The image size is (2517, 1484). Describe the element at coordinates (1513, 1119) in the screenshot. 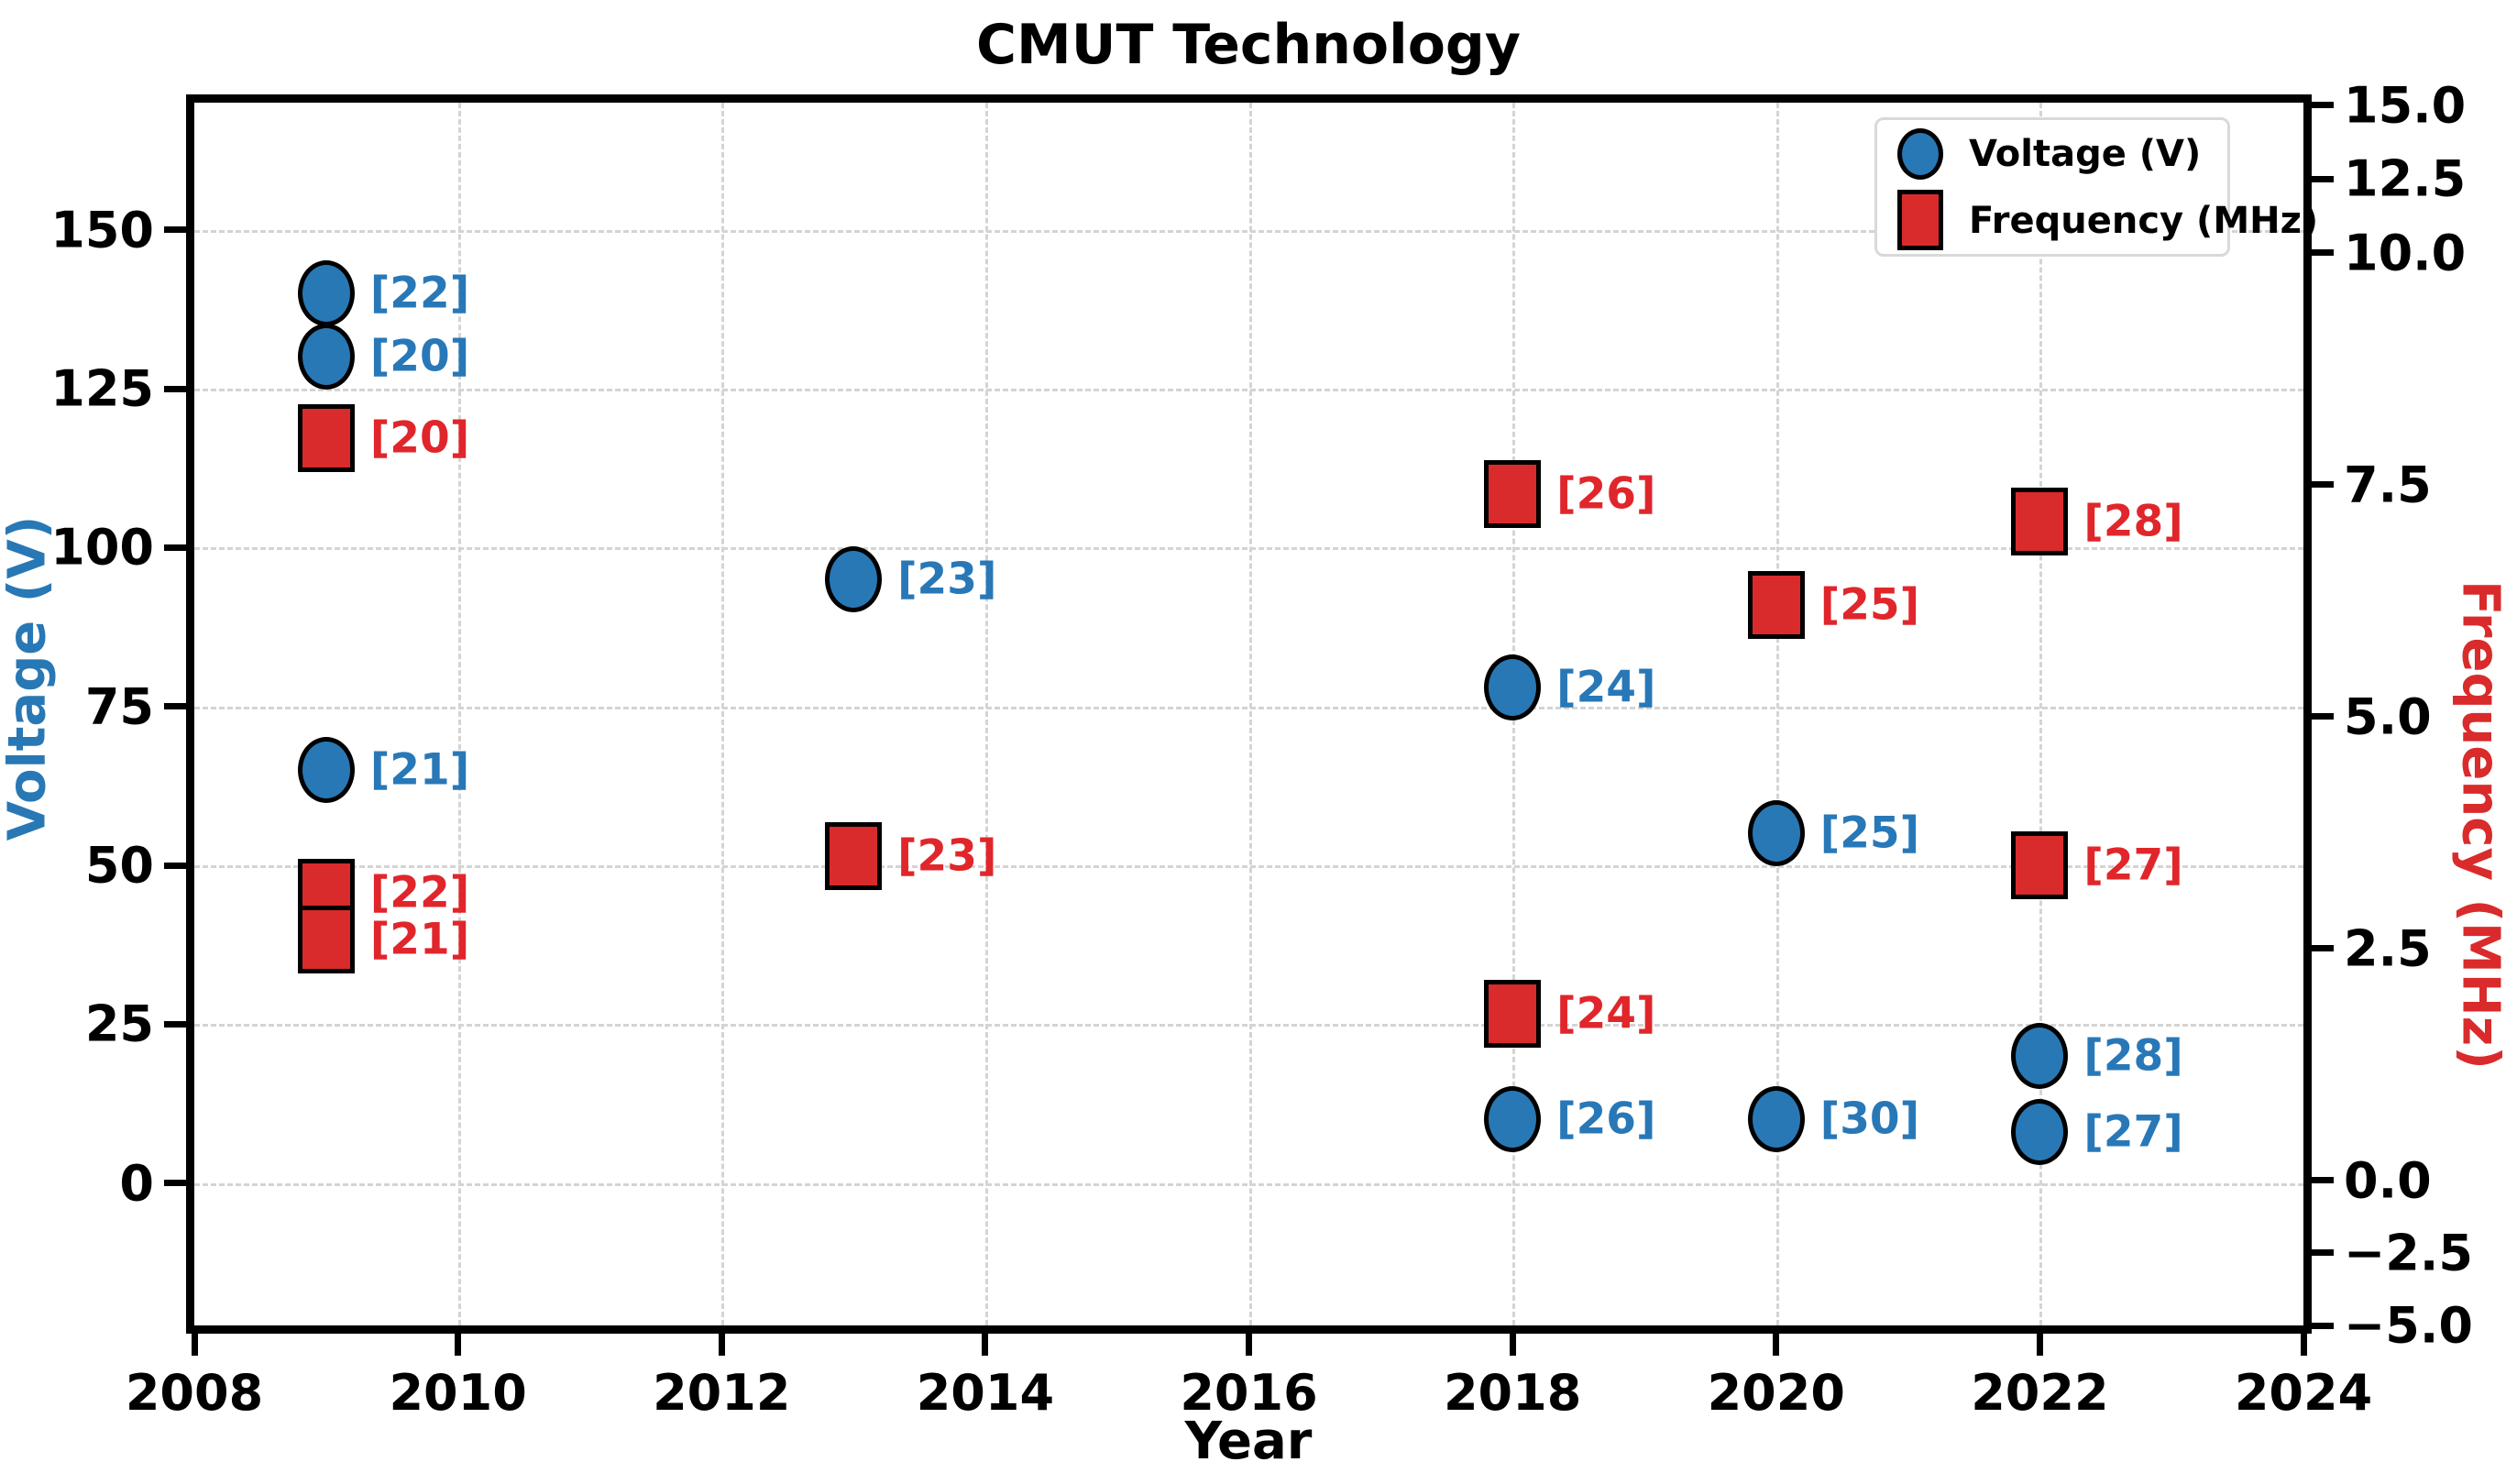

I see `voltage-point-2018-[26]` at that location.